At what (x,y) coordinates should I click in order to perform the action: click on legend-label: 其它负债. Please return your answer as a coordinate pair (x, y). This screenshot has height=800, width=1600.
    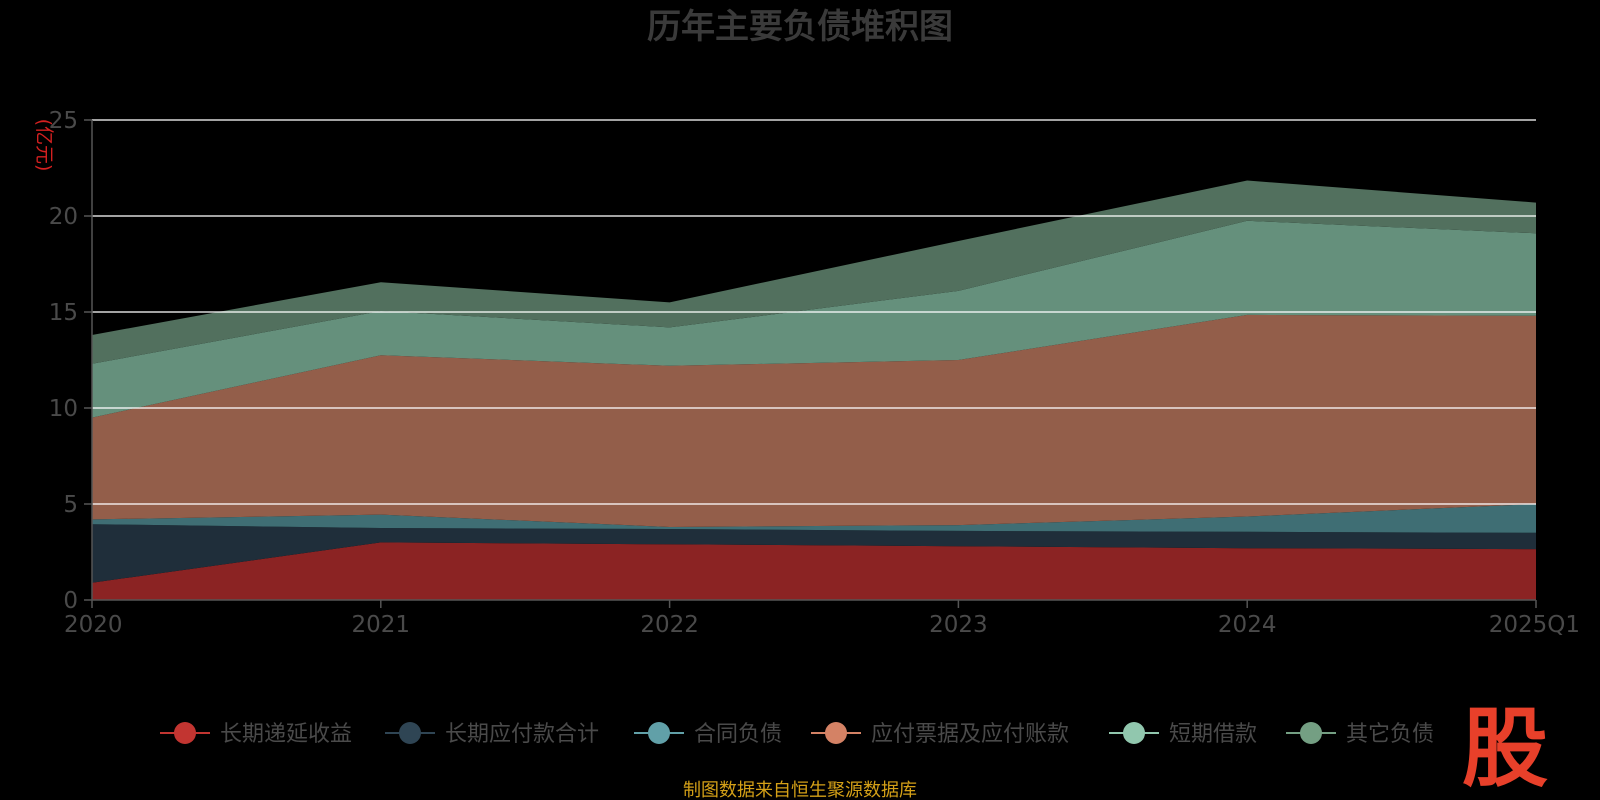
    Looking at the image, I should click on (1390, 734).